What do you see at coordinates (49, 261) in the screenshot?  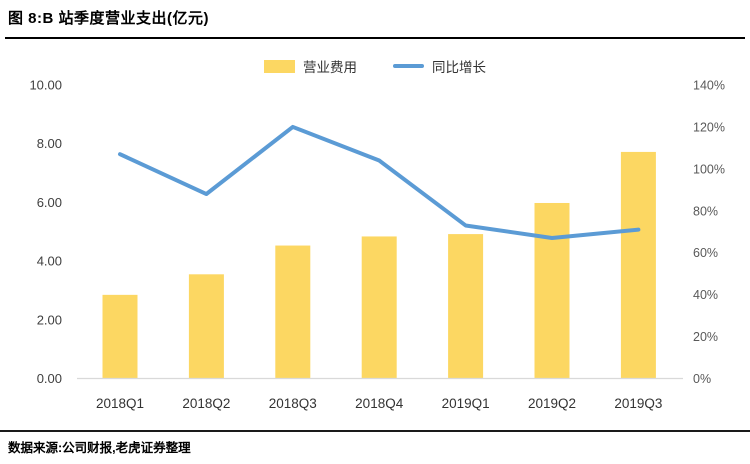 I see `left-axis-tick-label: 4.00` at bounding box center [49, 261].